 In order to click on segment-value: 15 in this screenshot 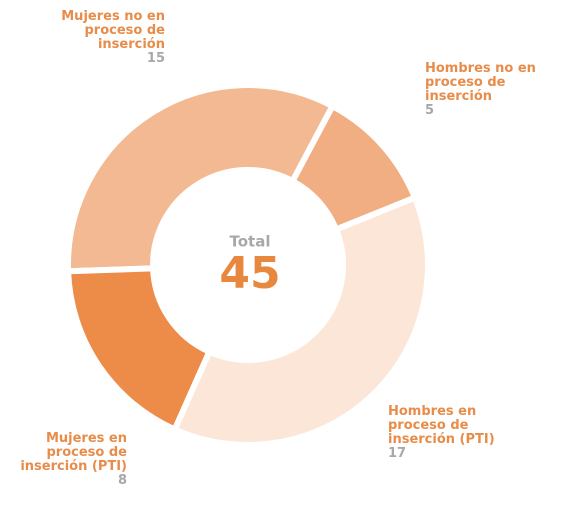, I will do `click(155, 58)`.